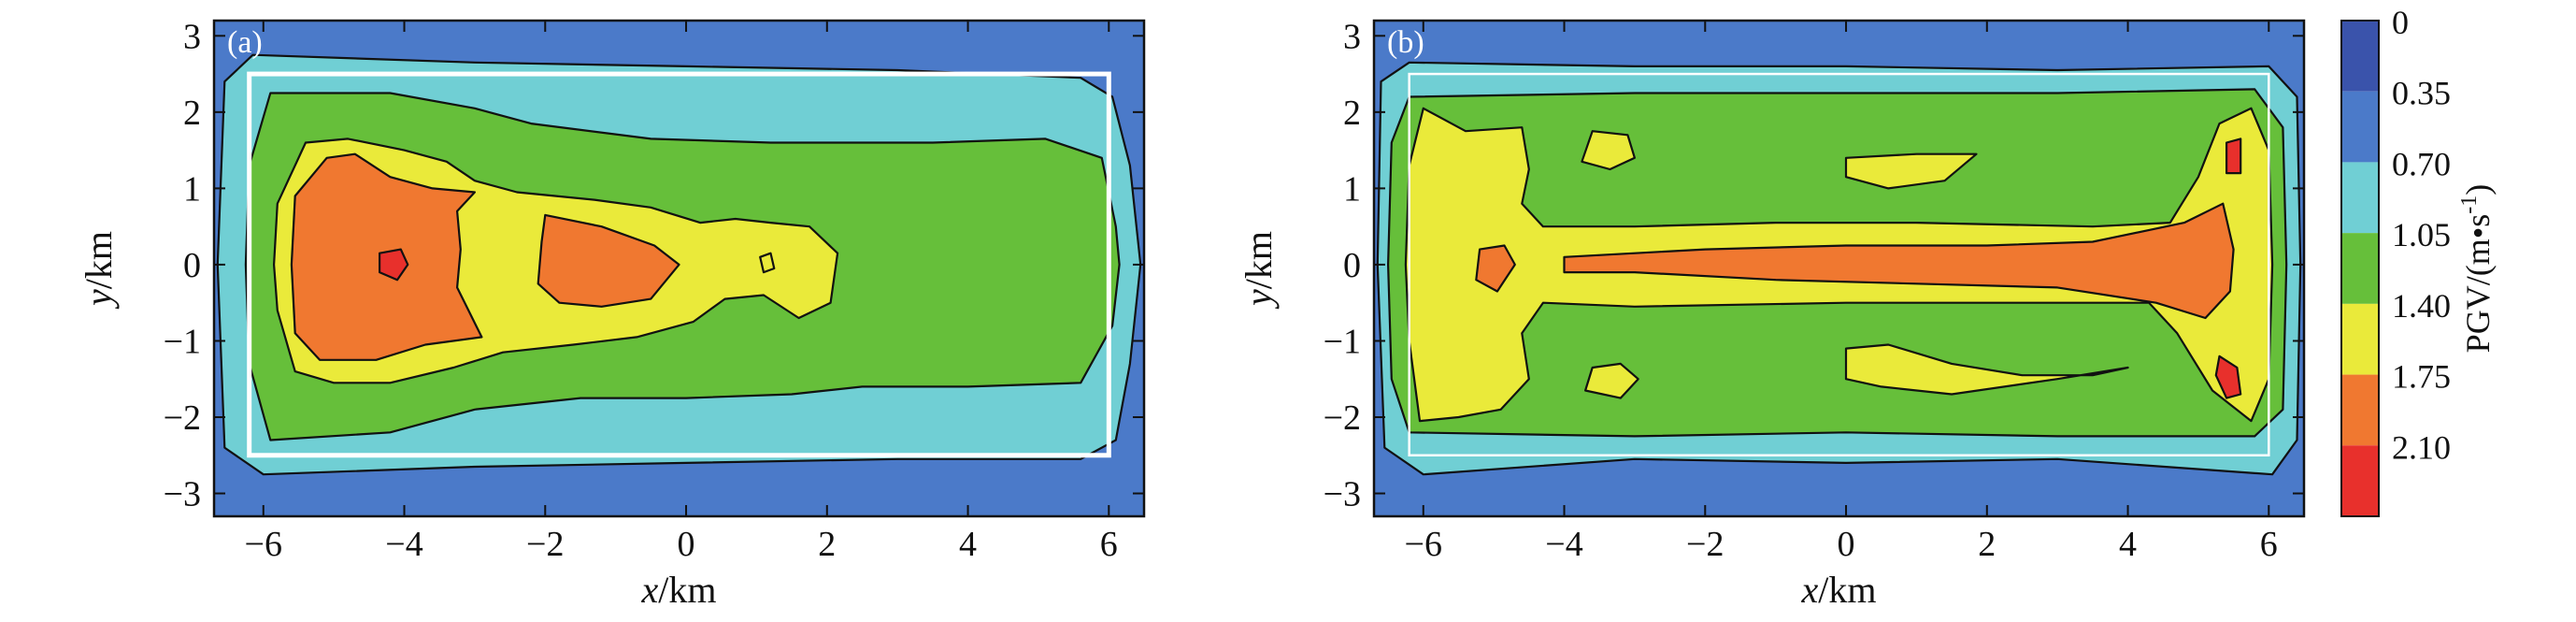 This screenshot has height=622, width=2576. Describe the element at coordinates (2421, 163) in the screenshot. I see `colorbar-tick-label: 0.70` at that location.